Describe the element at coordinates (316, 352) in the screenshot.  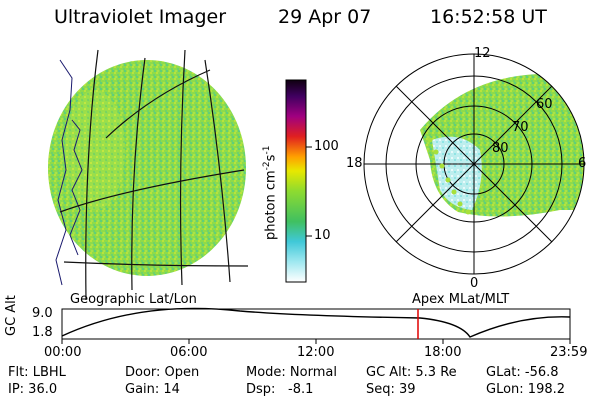
I see `xtick-1200: 12:00` at that location.